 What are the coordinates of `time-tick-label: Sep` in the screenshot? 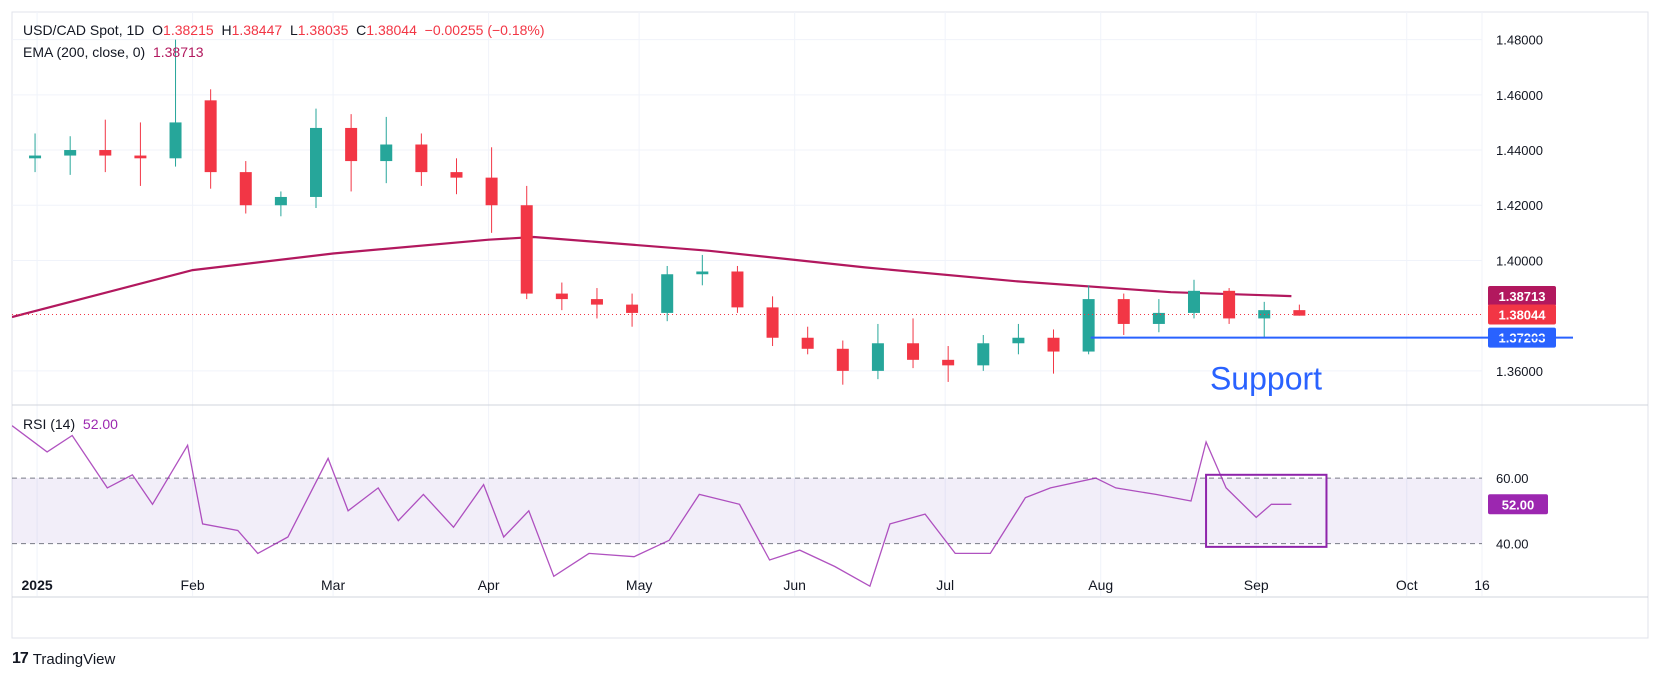 It's located at (1256, 585).